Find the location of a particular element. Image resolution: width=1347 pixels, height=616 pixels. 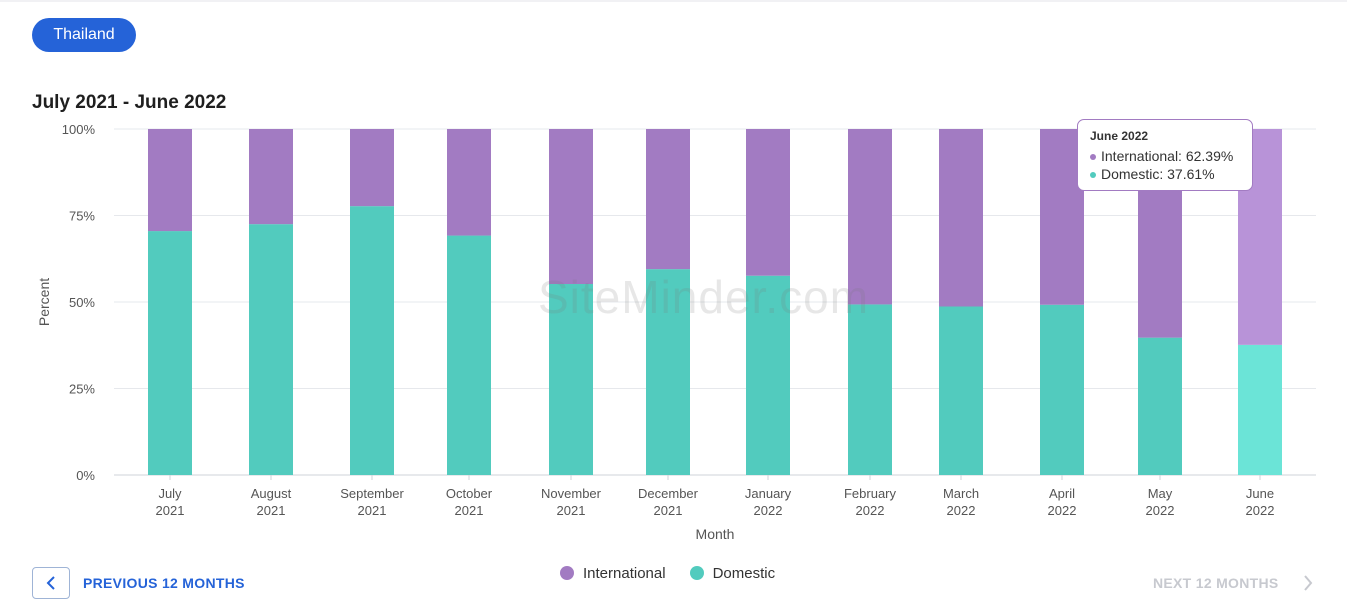

tooltip-row-domestic: Domestic: 37.61% is located at coordinates (1165, 174).